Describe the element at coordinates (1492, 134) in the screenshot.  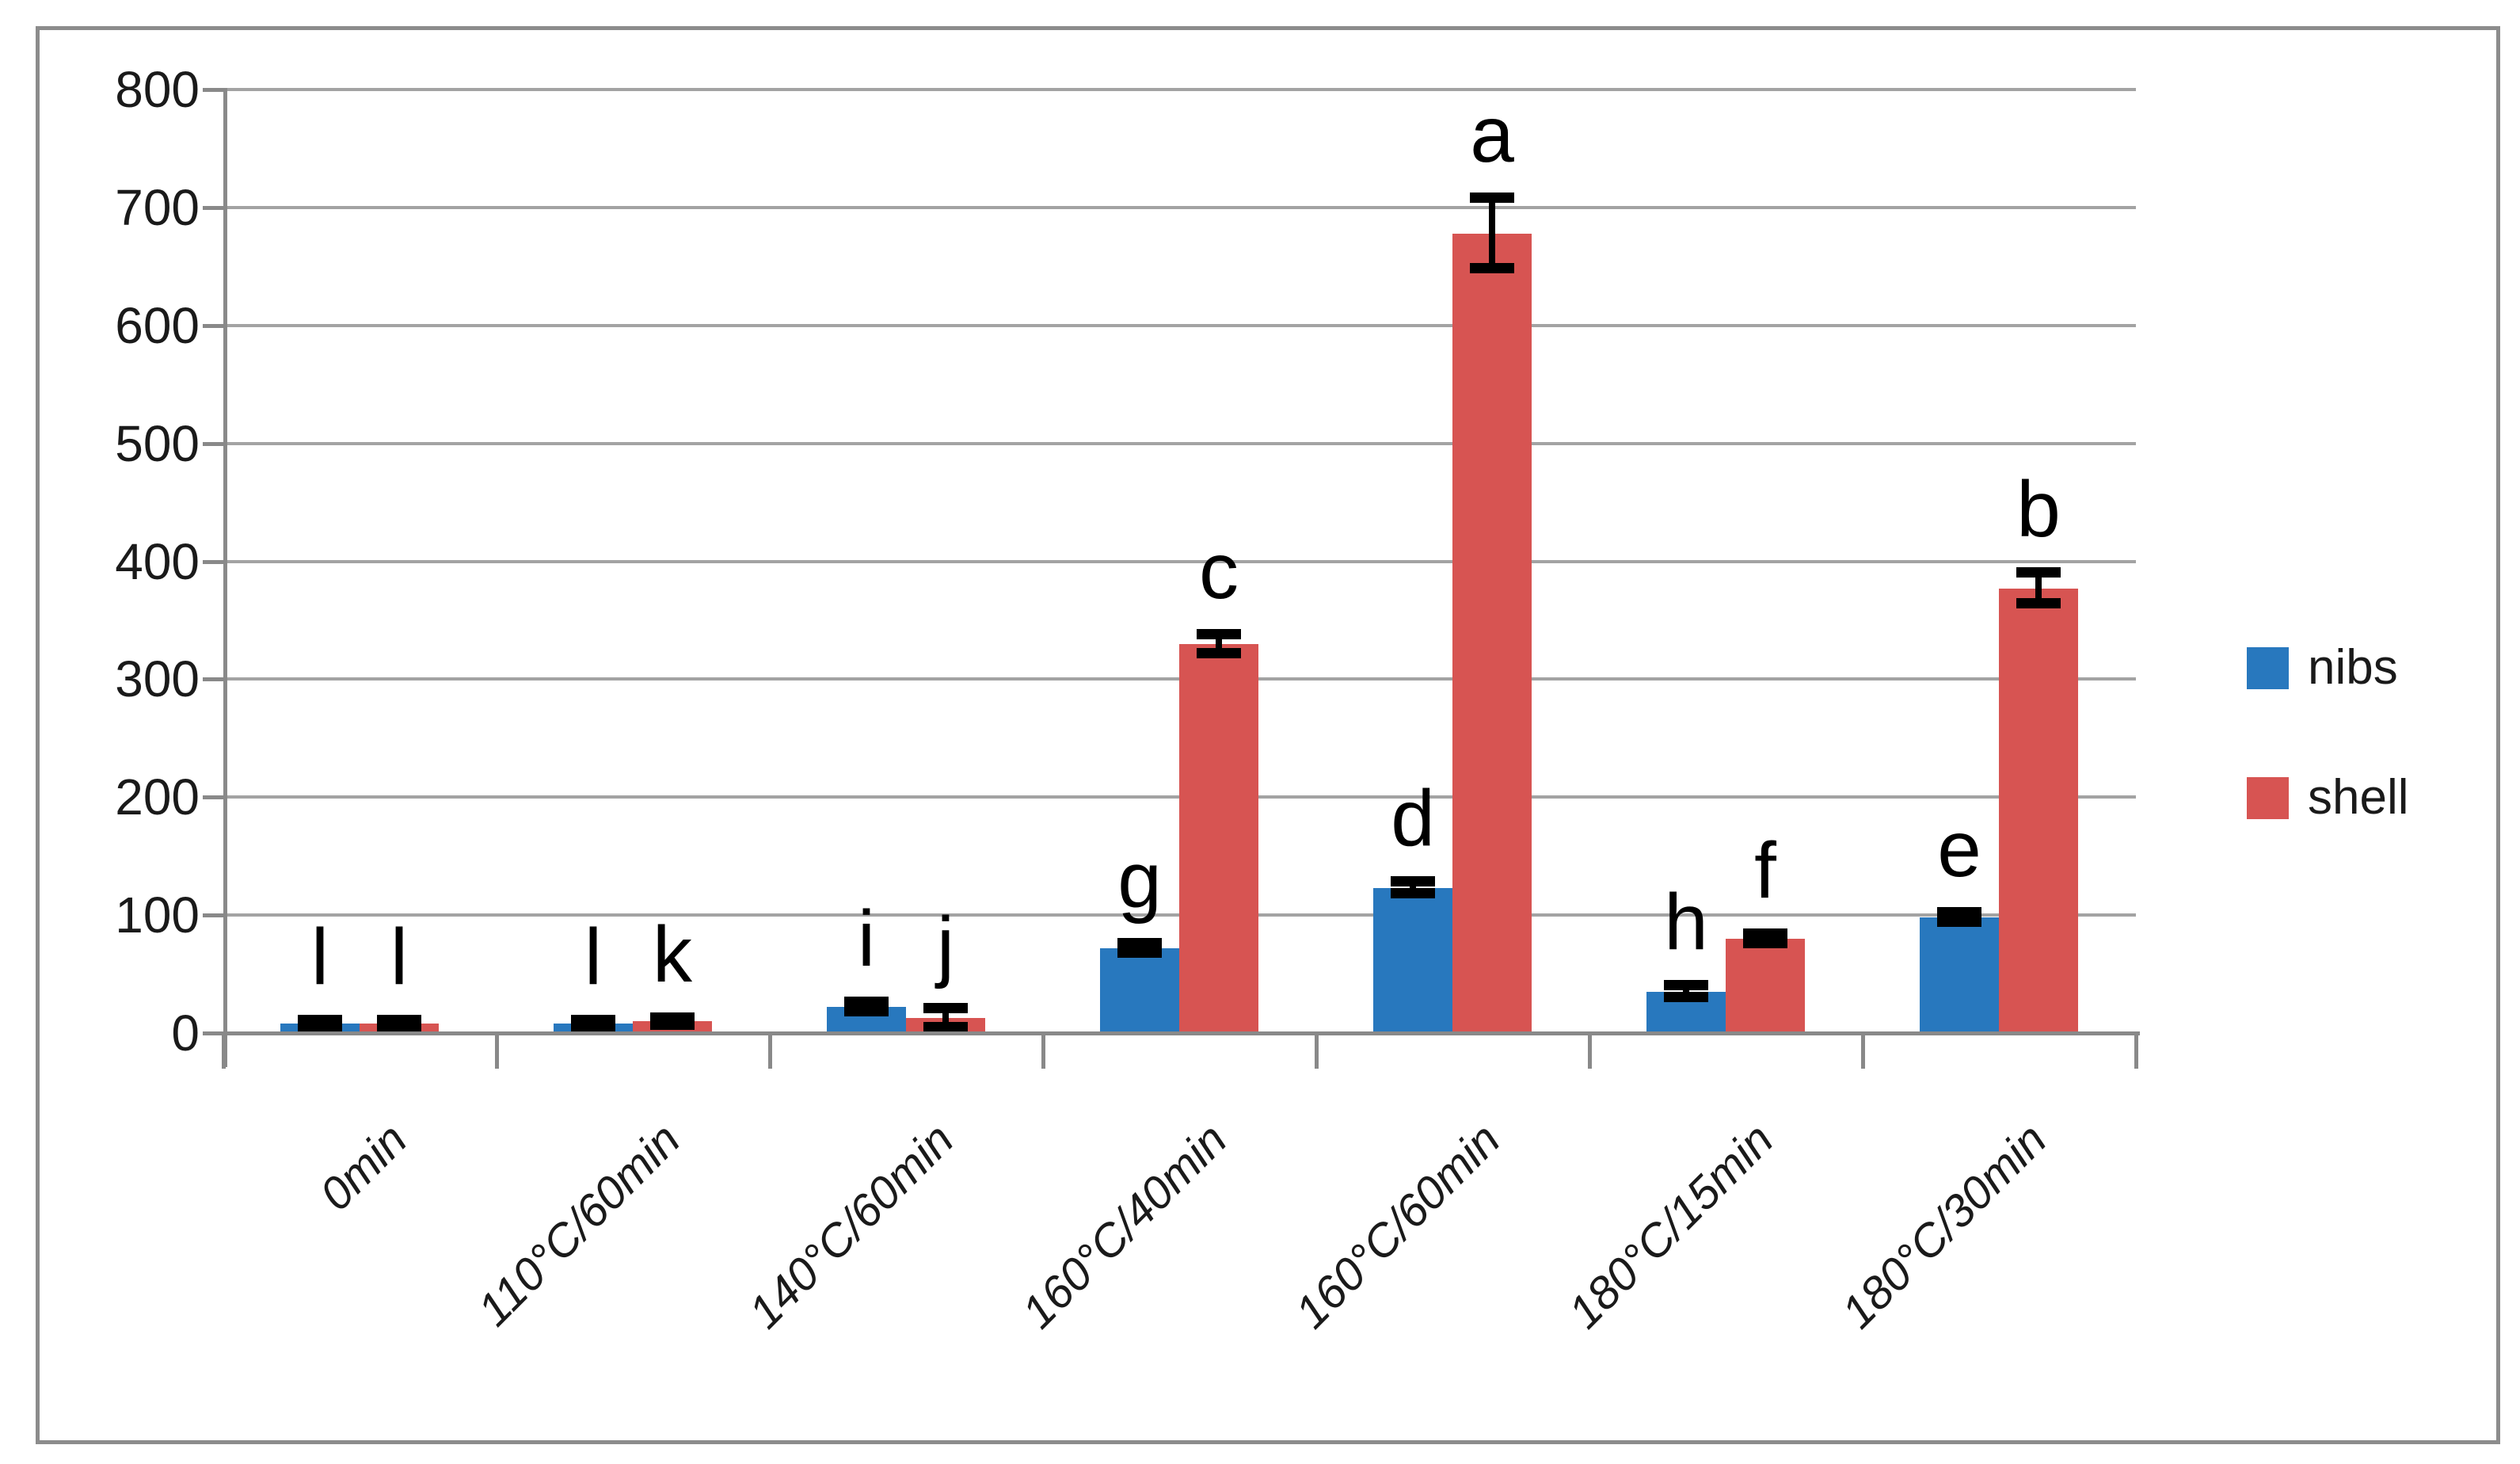
I see `significance-letter: a` at that location.